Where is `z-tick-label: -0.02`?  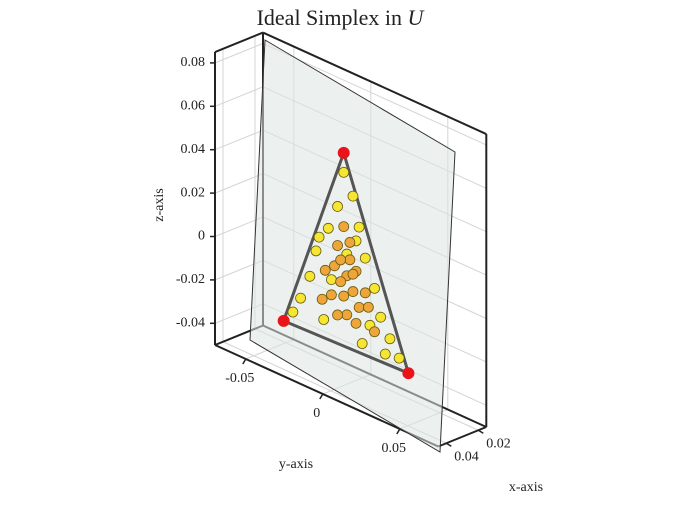 z-tick-label: -0.02 is located at coordinates (190, 279).